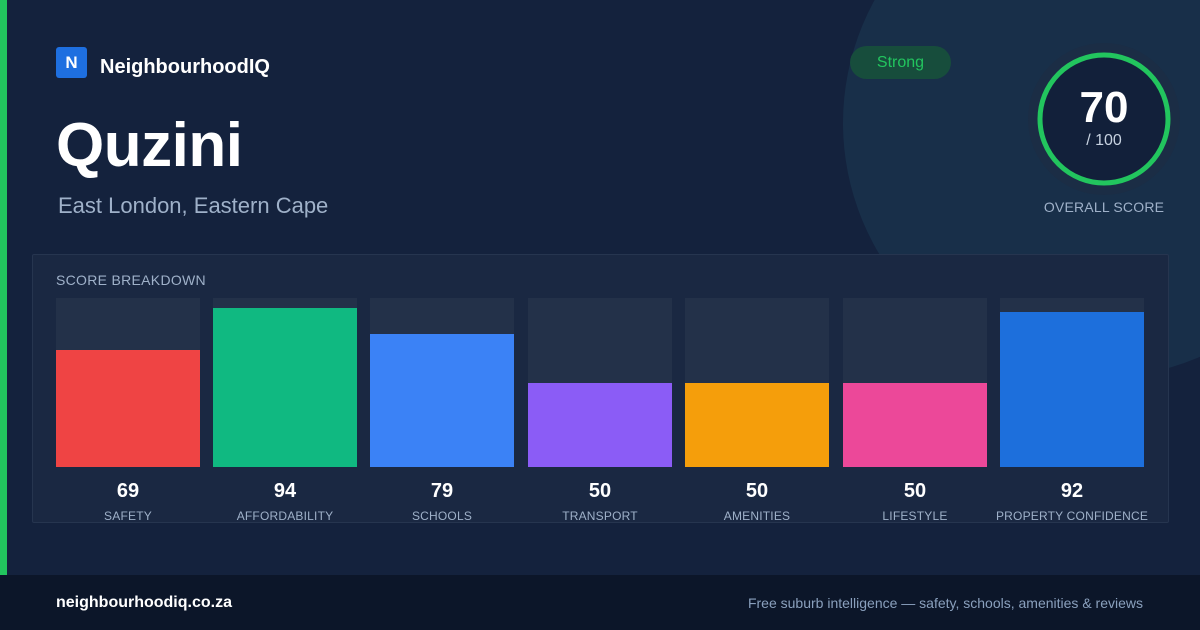  I want to click on bar-label: AFFORDABILITY, so click(285, 516).